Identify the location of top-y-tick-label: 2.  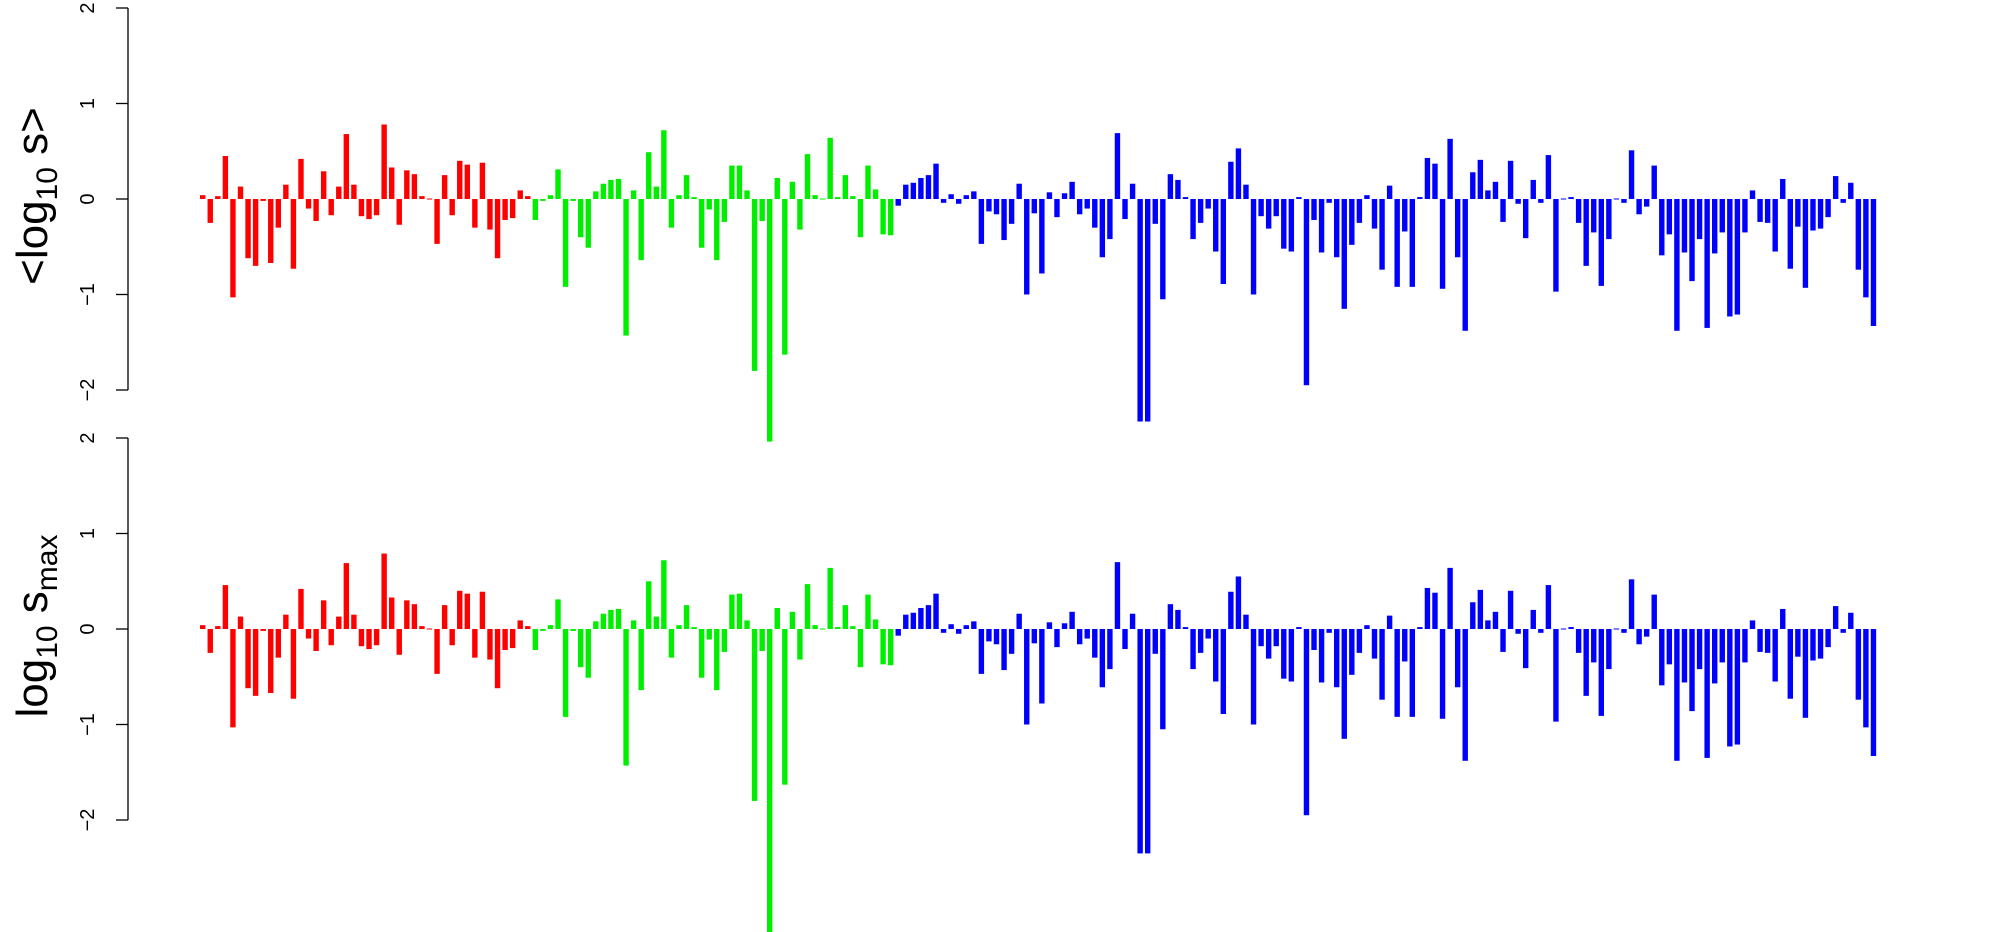
(88, 7).